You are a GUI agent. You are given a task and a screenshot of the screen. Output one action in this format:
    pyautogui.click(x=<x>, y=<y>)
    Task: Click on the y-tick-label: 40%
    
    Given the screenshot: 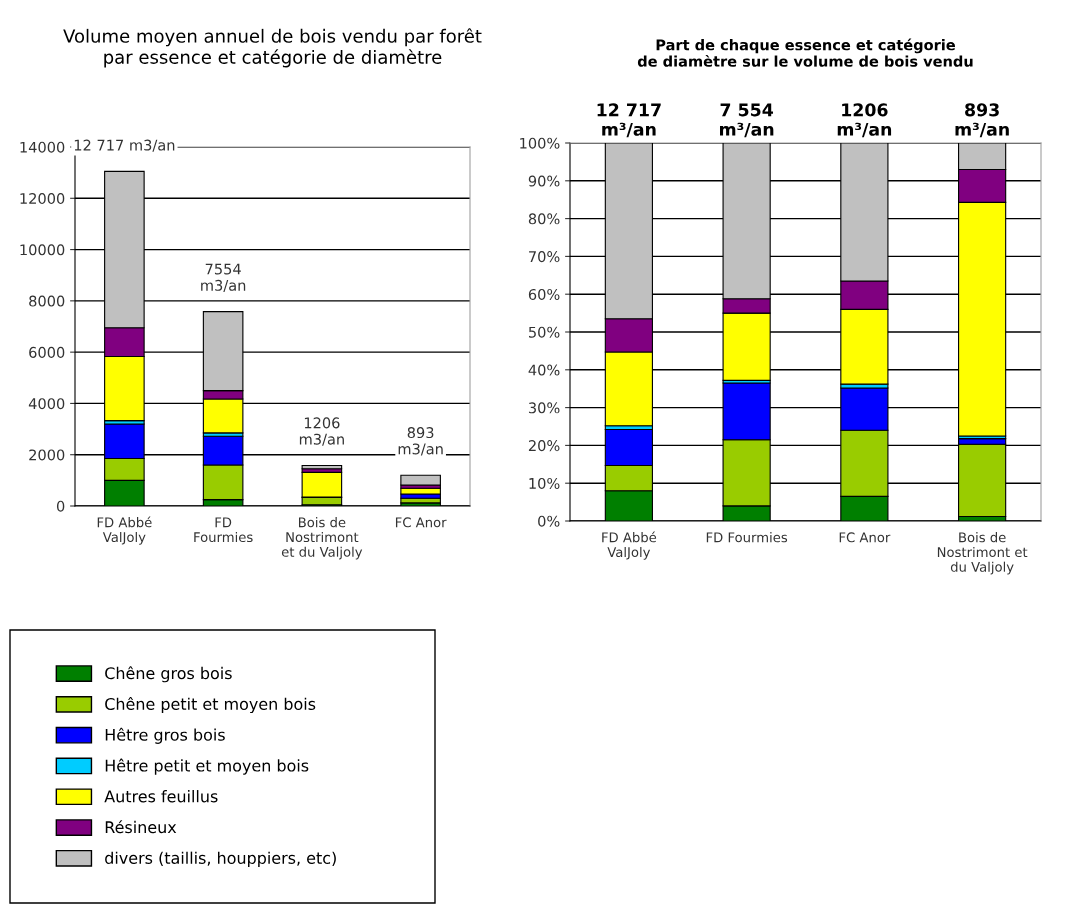 What is the action you would take?
    pyautogui.click(x=544, y=370)
    